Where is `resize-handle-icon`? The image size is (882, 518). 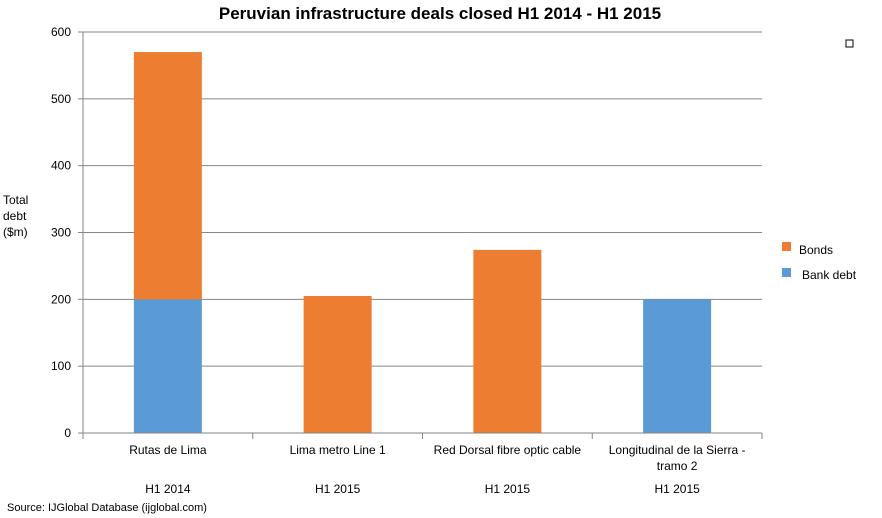 resize-handle-icon is located at coordinates (849, 43).